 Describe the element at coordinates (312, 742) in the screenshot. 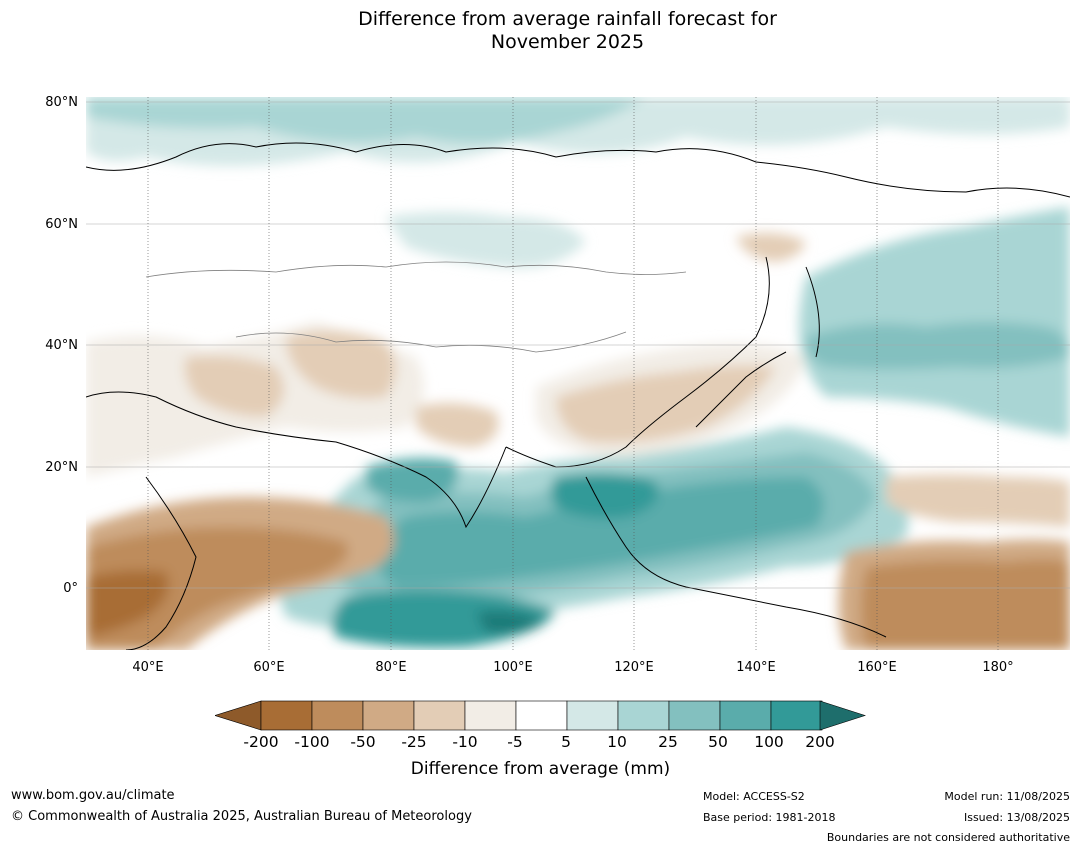

I see `colorbar-tick-label: -100` at that location.